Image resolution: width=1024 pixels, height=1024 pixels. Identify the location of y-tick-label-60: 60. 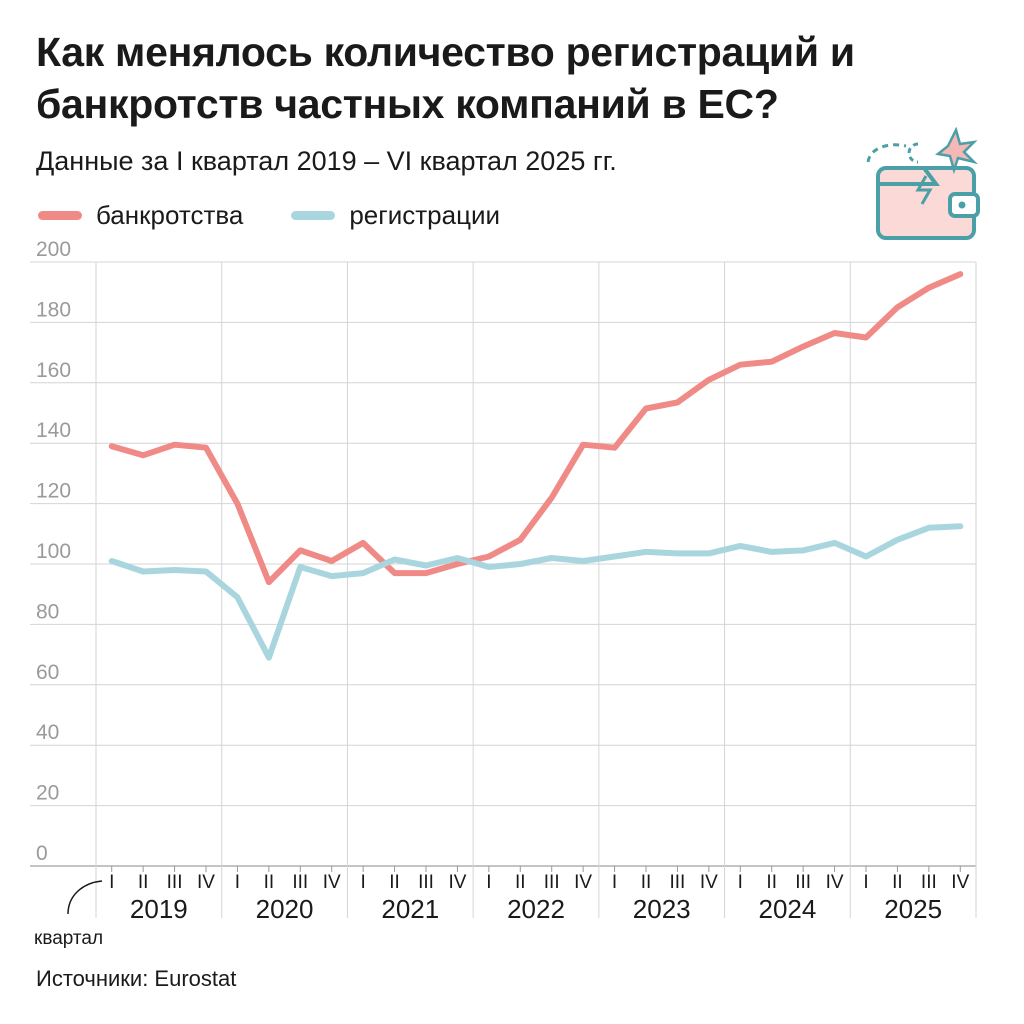
(47, 672).